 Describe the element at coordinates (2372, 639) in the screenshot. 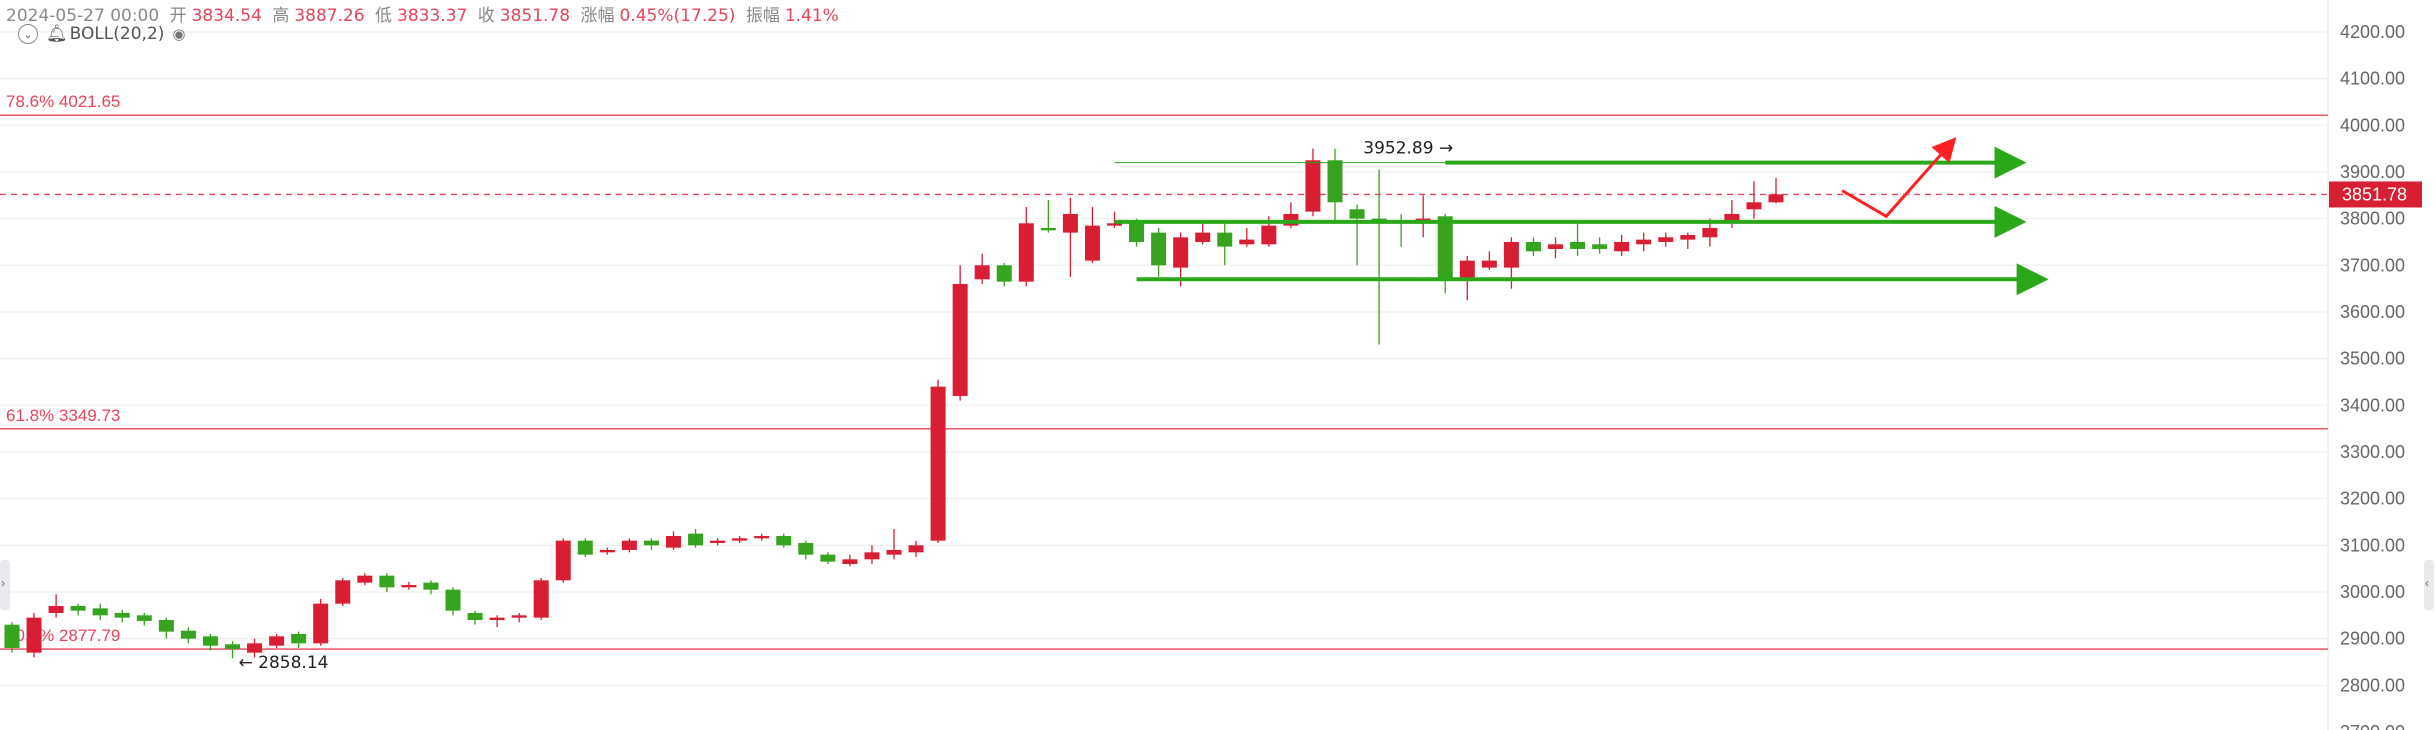

I see `y-tick-label: 2900.00` at that location.